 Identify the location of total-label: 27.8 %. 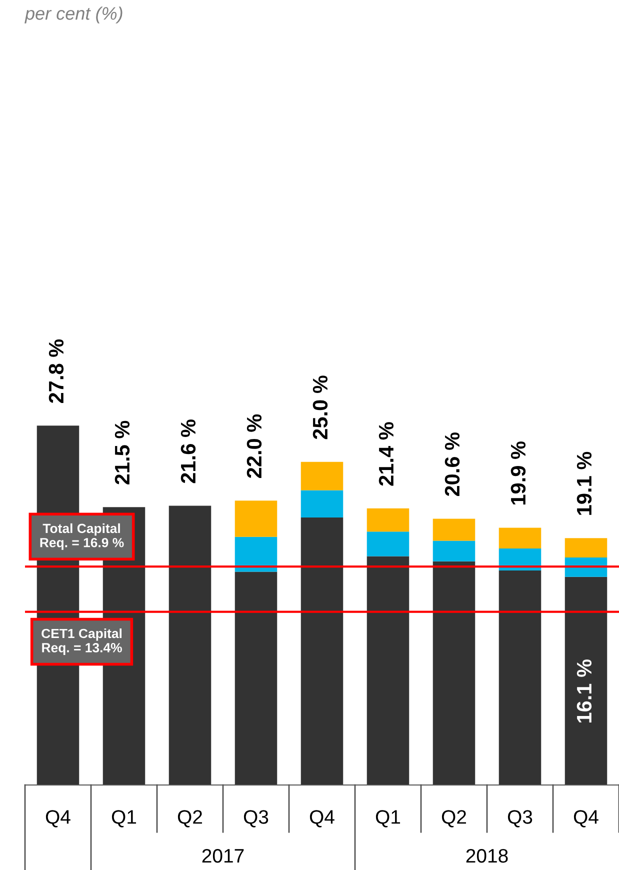
(56, 371).